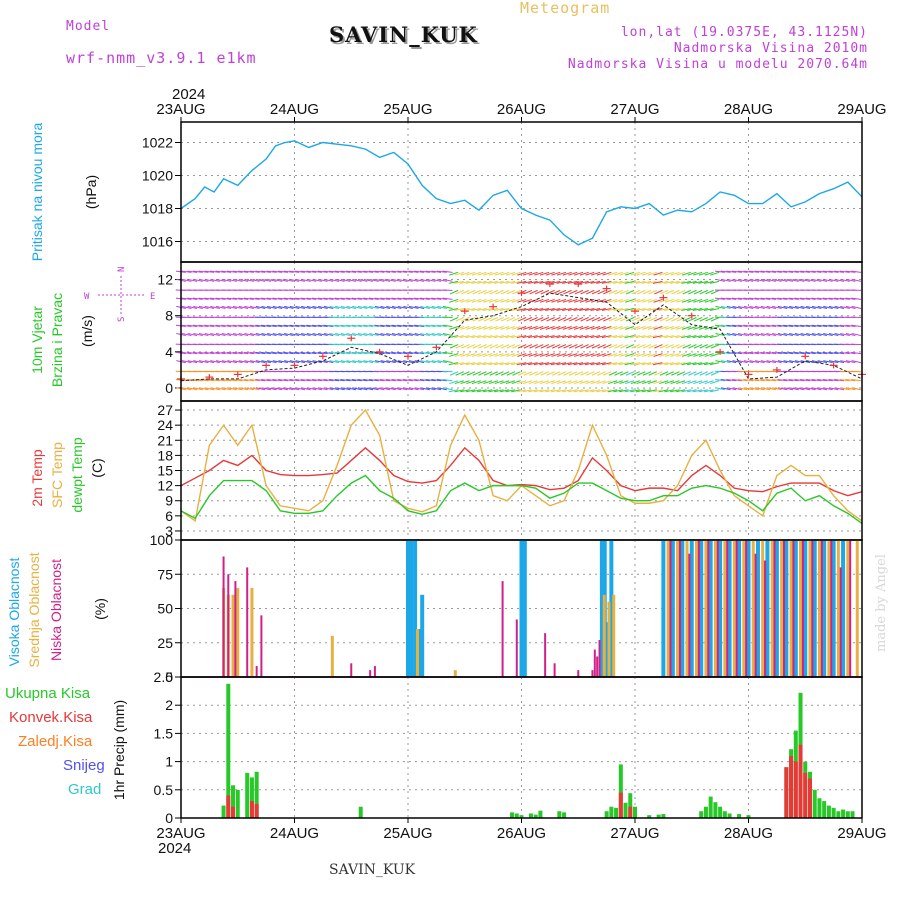 The image size is (900, 900). I want to click on precip-ytick-label: 2, so click(169, 705).